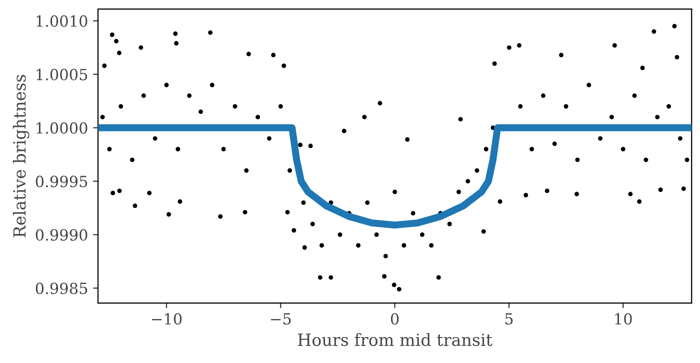 The height and width of the screenshot is (363, 700). I want to click on y-tick-label: 0.9995, so click(62, 182).